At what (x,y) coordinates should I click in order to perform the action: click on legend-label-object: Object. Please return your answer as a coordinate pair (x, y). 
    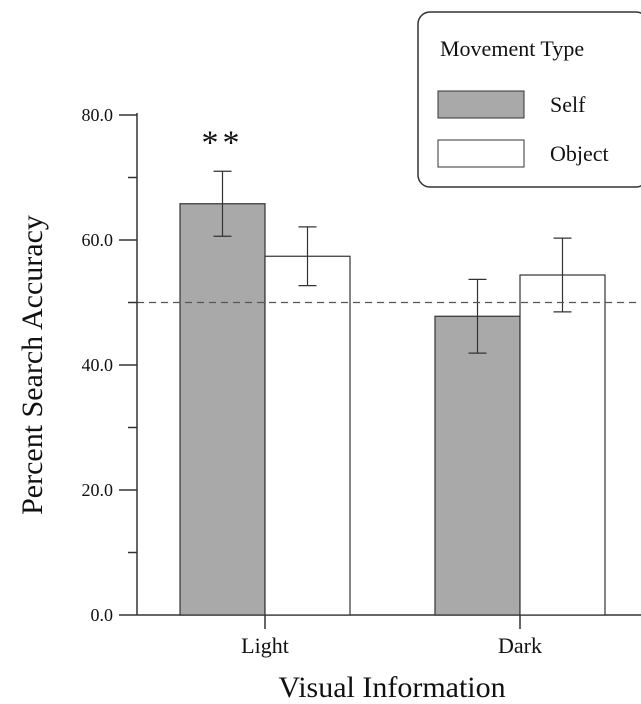
    Looking at the image, I should click on (579, 153).